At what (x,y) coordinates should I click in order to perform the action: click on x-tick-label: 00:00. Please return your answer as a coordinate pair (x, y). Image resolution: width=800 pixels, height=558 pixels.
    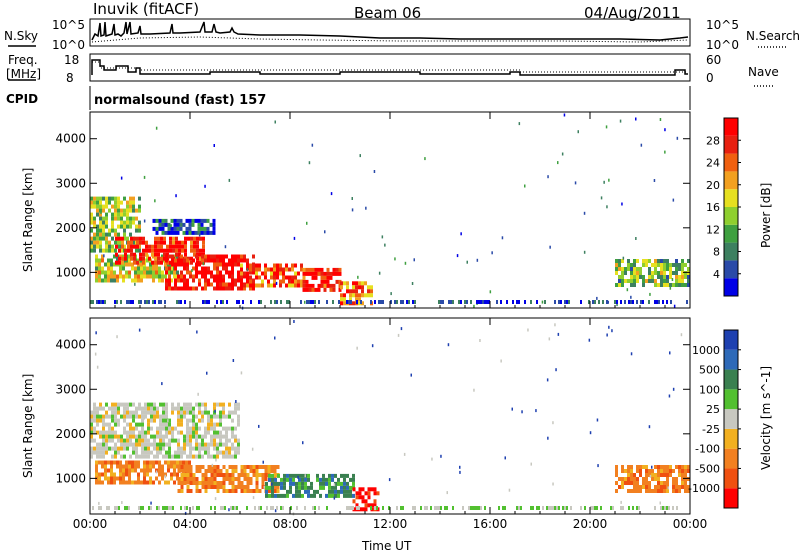
    Looking at the image, I should click on (690, 524).